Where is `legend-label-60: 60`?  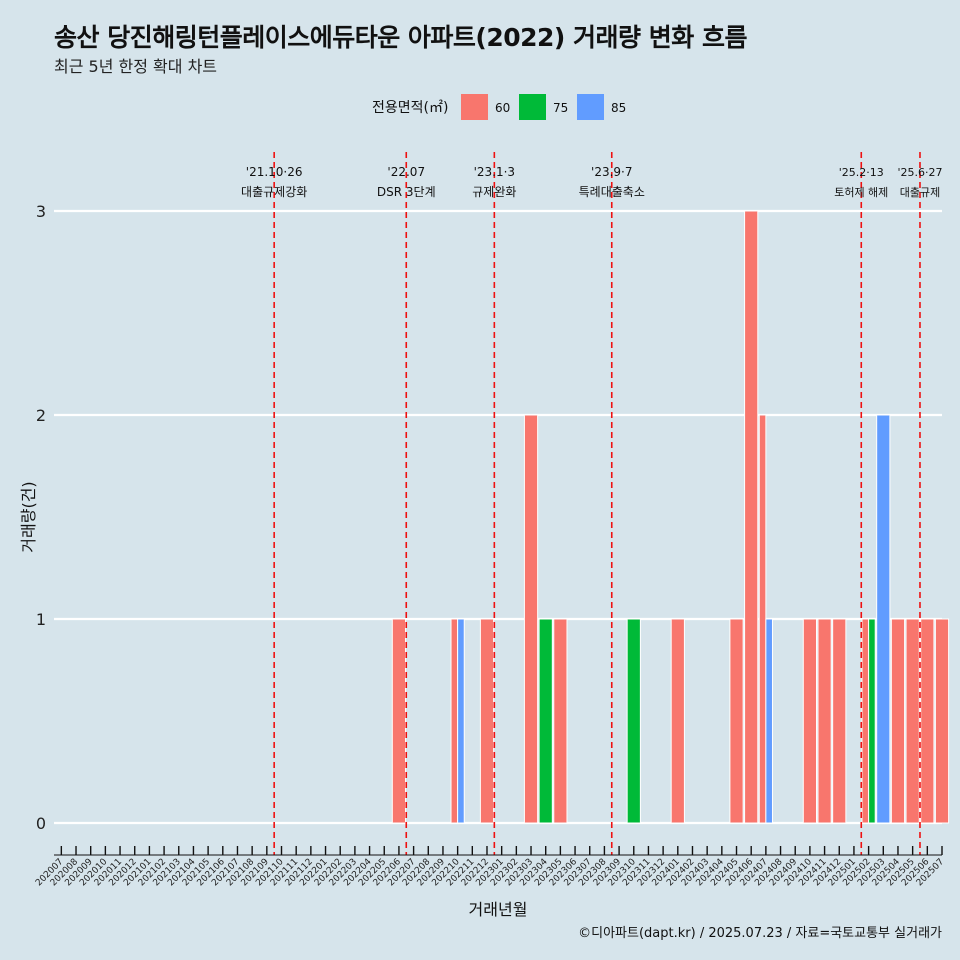
legend-label-60: 60 is located at coordinates (502, 108).